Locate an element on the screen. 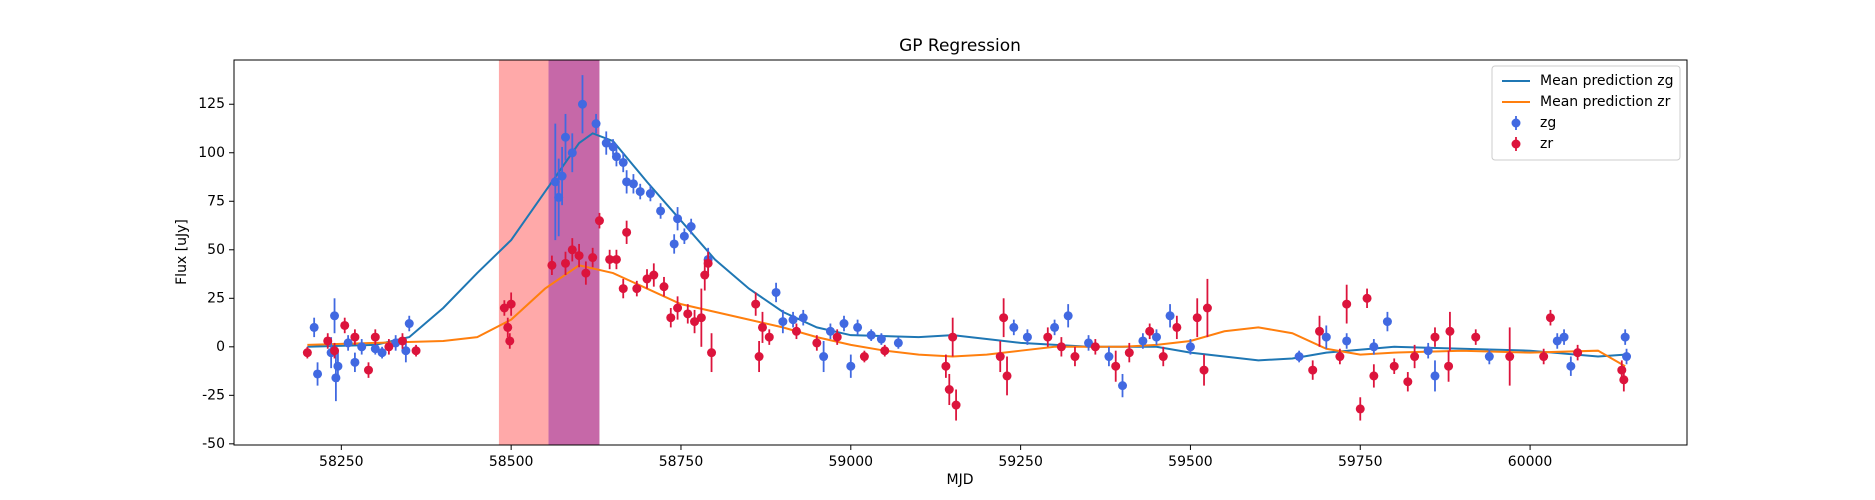 The width and height of the screenshot is (1875, 500). x-tick-label: 59000 is located at coordinates (851, 462).